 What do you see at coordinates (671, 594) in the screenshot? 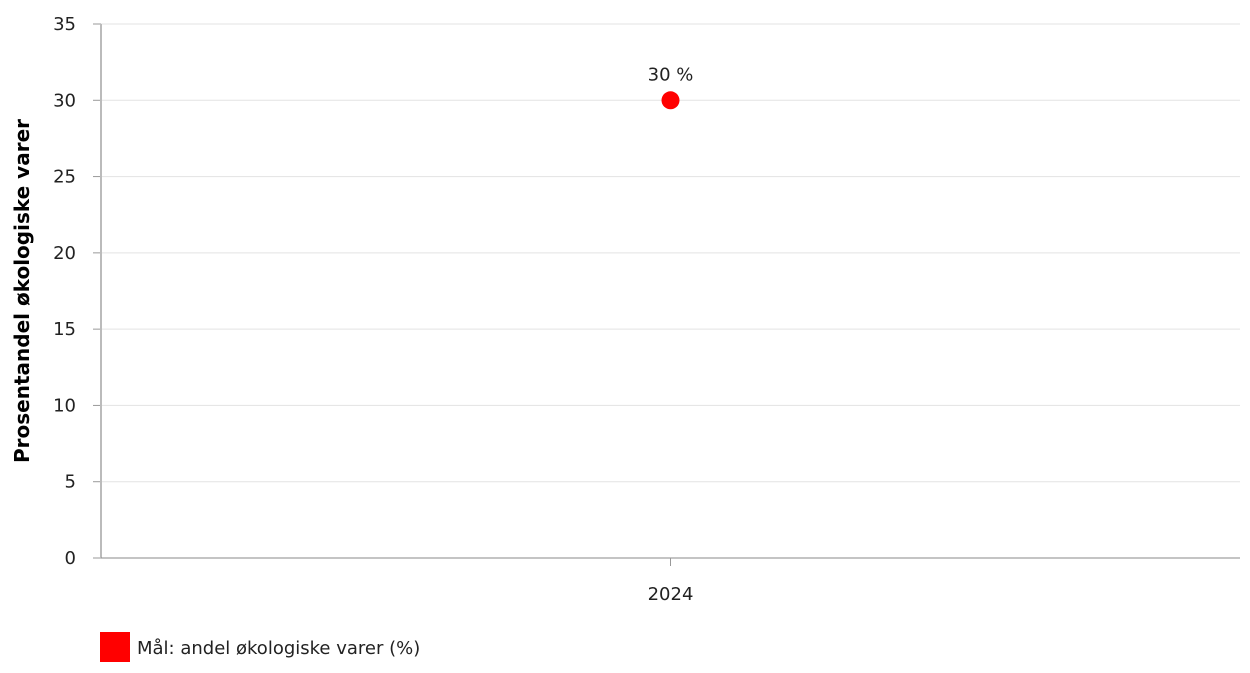
I see `x-tick-label: 2024` at bounding box center [671, 594].